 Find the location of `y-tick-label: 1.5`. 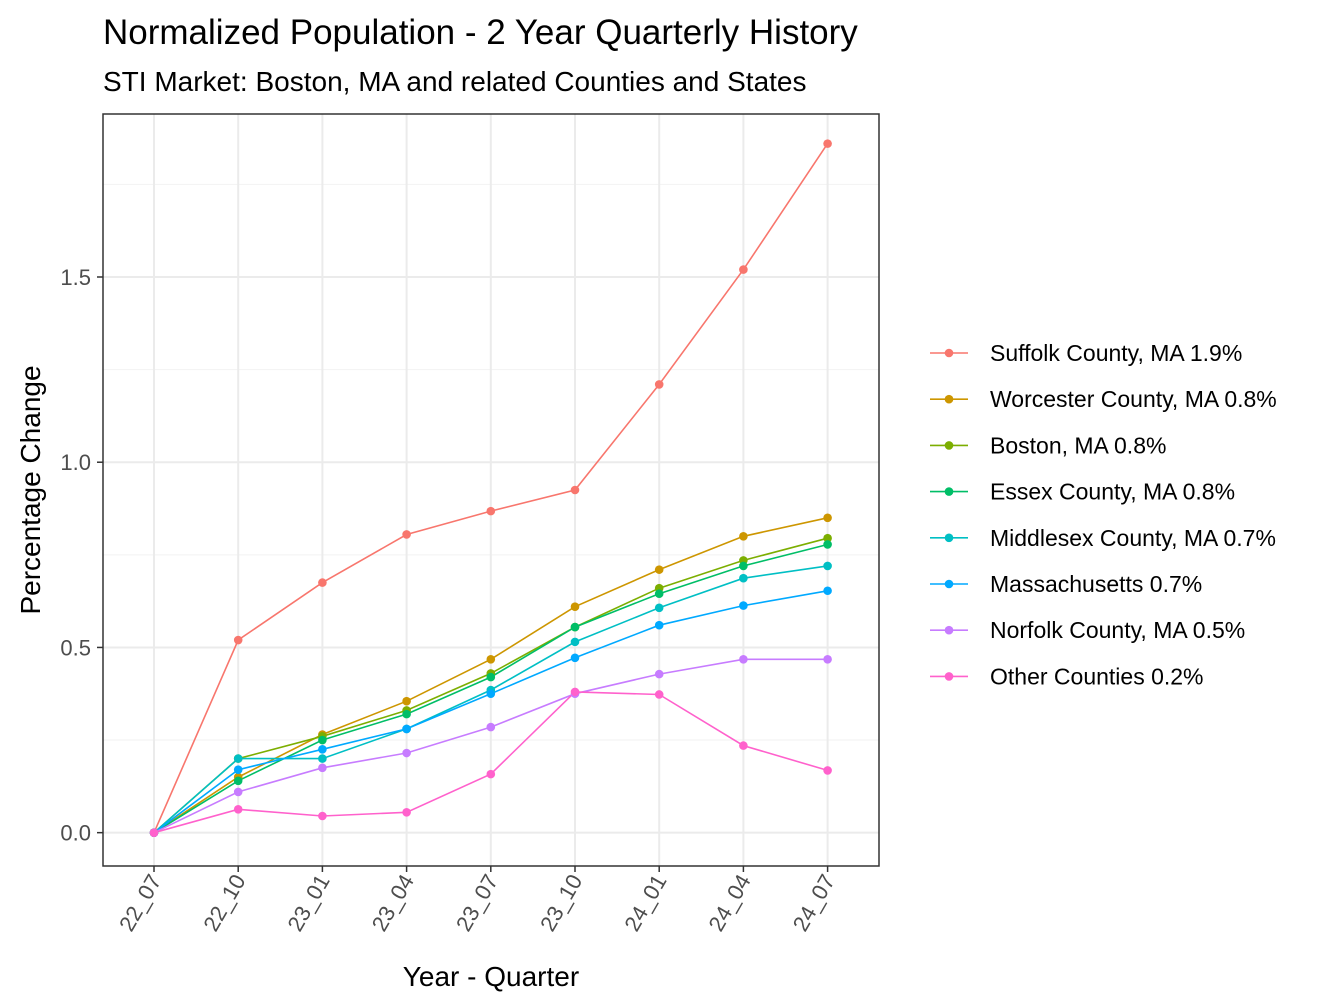

y-tick-label: 1.5 is located at coordinates (75, 277).